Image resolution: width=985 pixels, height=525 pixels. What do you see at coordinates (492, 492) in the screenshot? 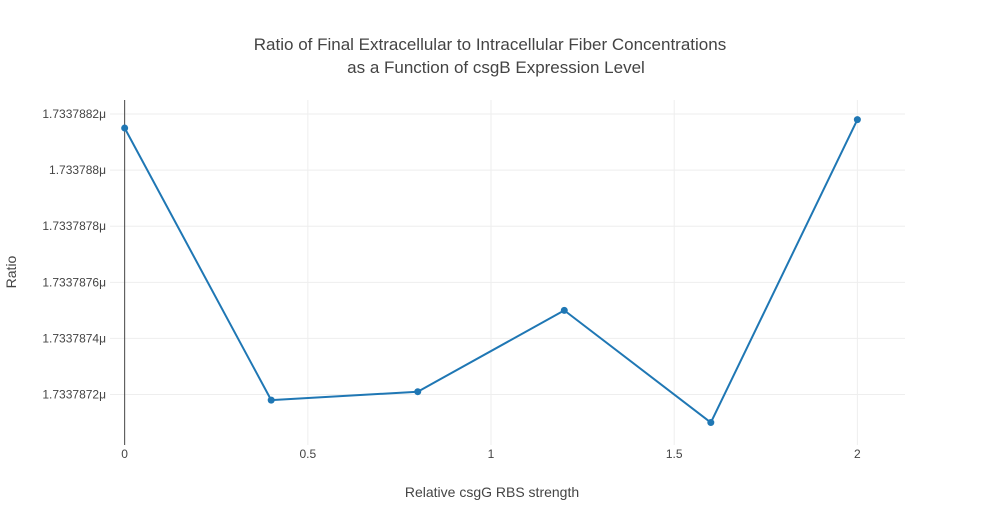
I see `x-axis-title: Relative csgG RBS strength` at bounding box center [492, 492].